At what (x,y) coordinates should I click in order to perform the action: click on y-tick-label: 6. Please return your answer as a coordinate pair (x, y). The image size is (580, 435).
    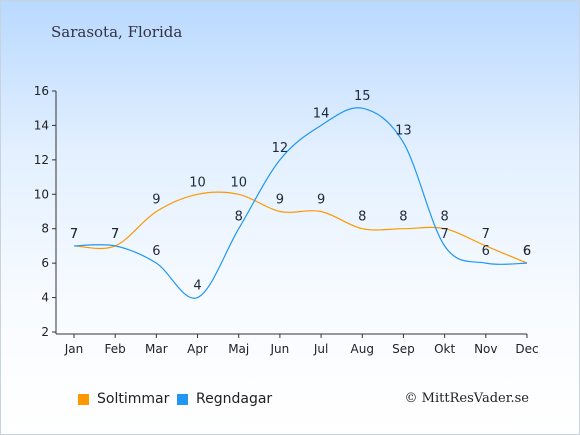
    Looking at the image, I should click on (45, 263).